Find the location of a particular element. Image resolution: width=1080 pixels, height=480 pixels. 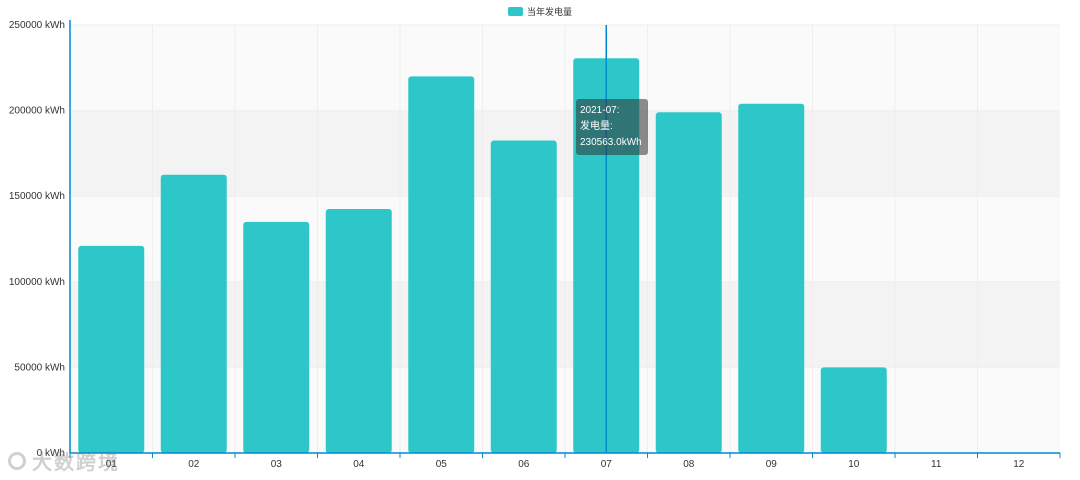

tooltip-metric: 发电量: is located at coordinates (596, 126).